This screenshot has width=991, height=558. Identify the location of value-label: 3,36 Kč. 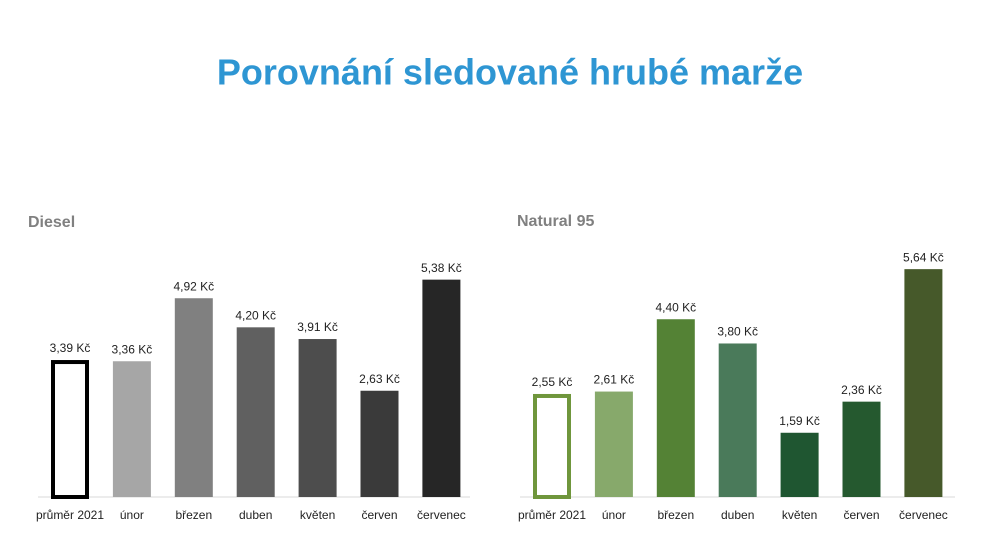
(132, 349).